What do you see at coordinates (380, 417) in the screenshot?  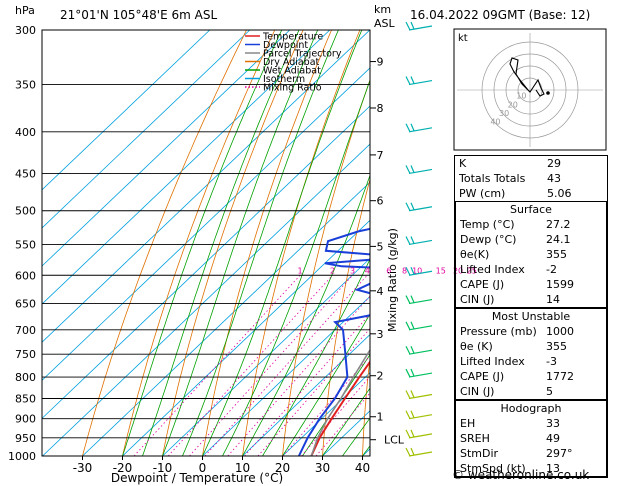 I see `km-tick-label: 1` at bounding box center [380, 417].